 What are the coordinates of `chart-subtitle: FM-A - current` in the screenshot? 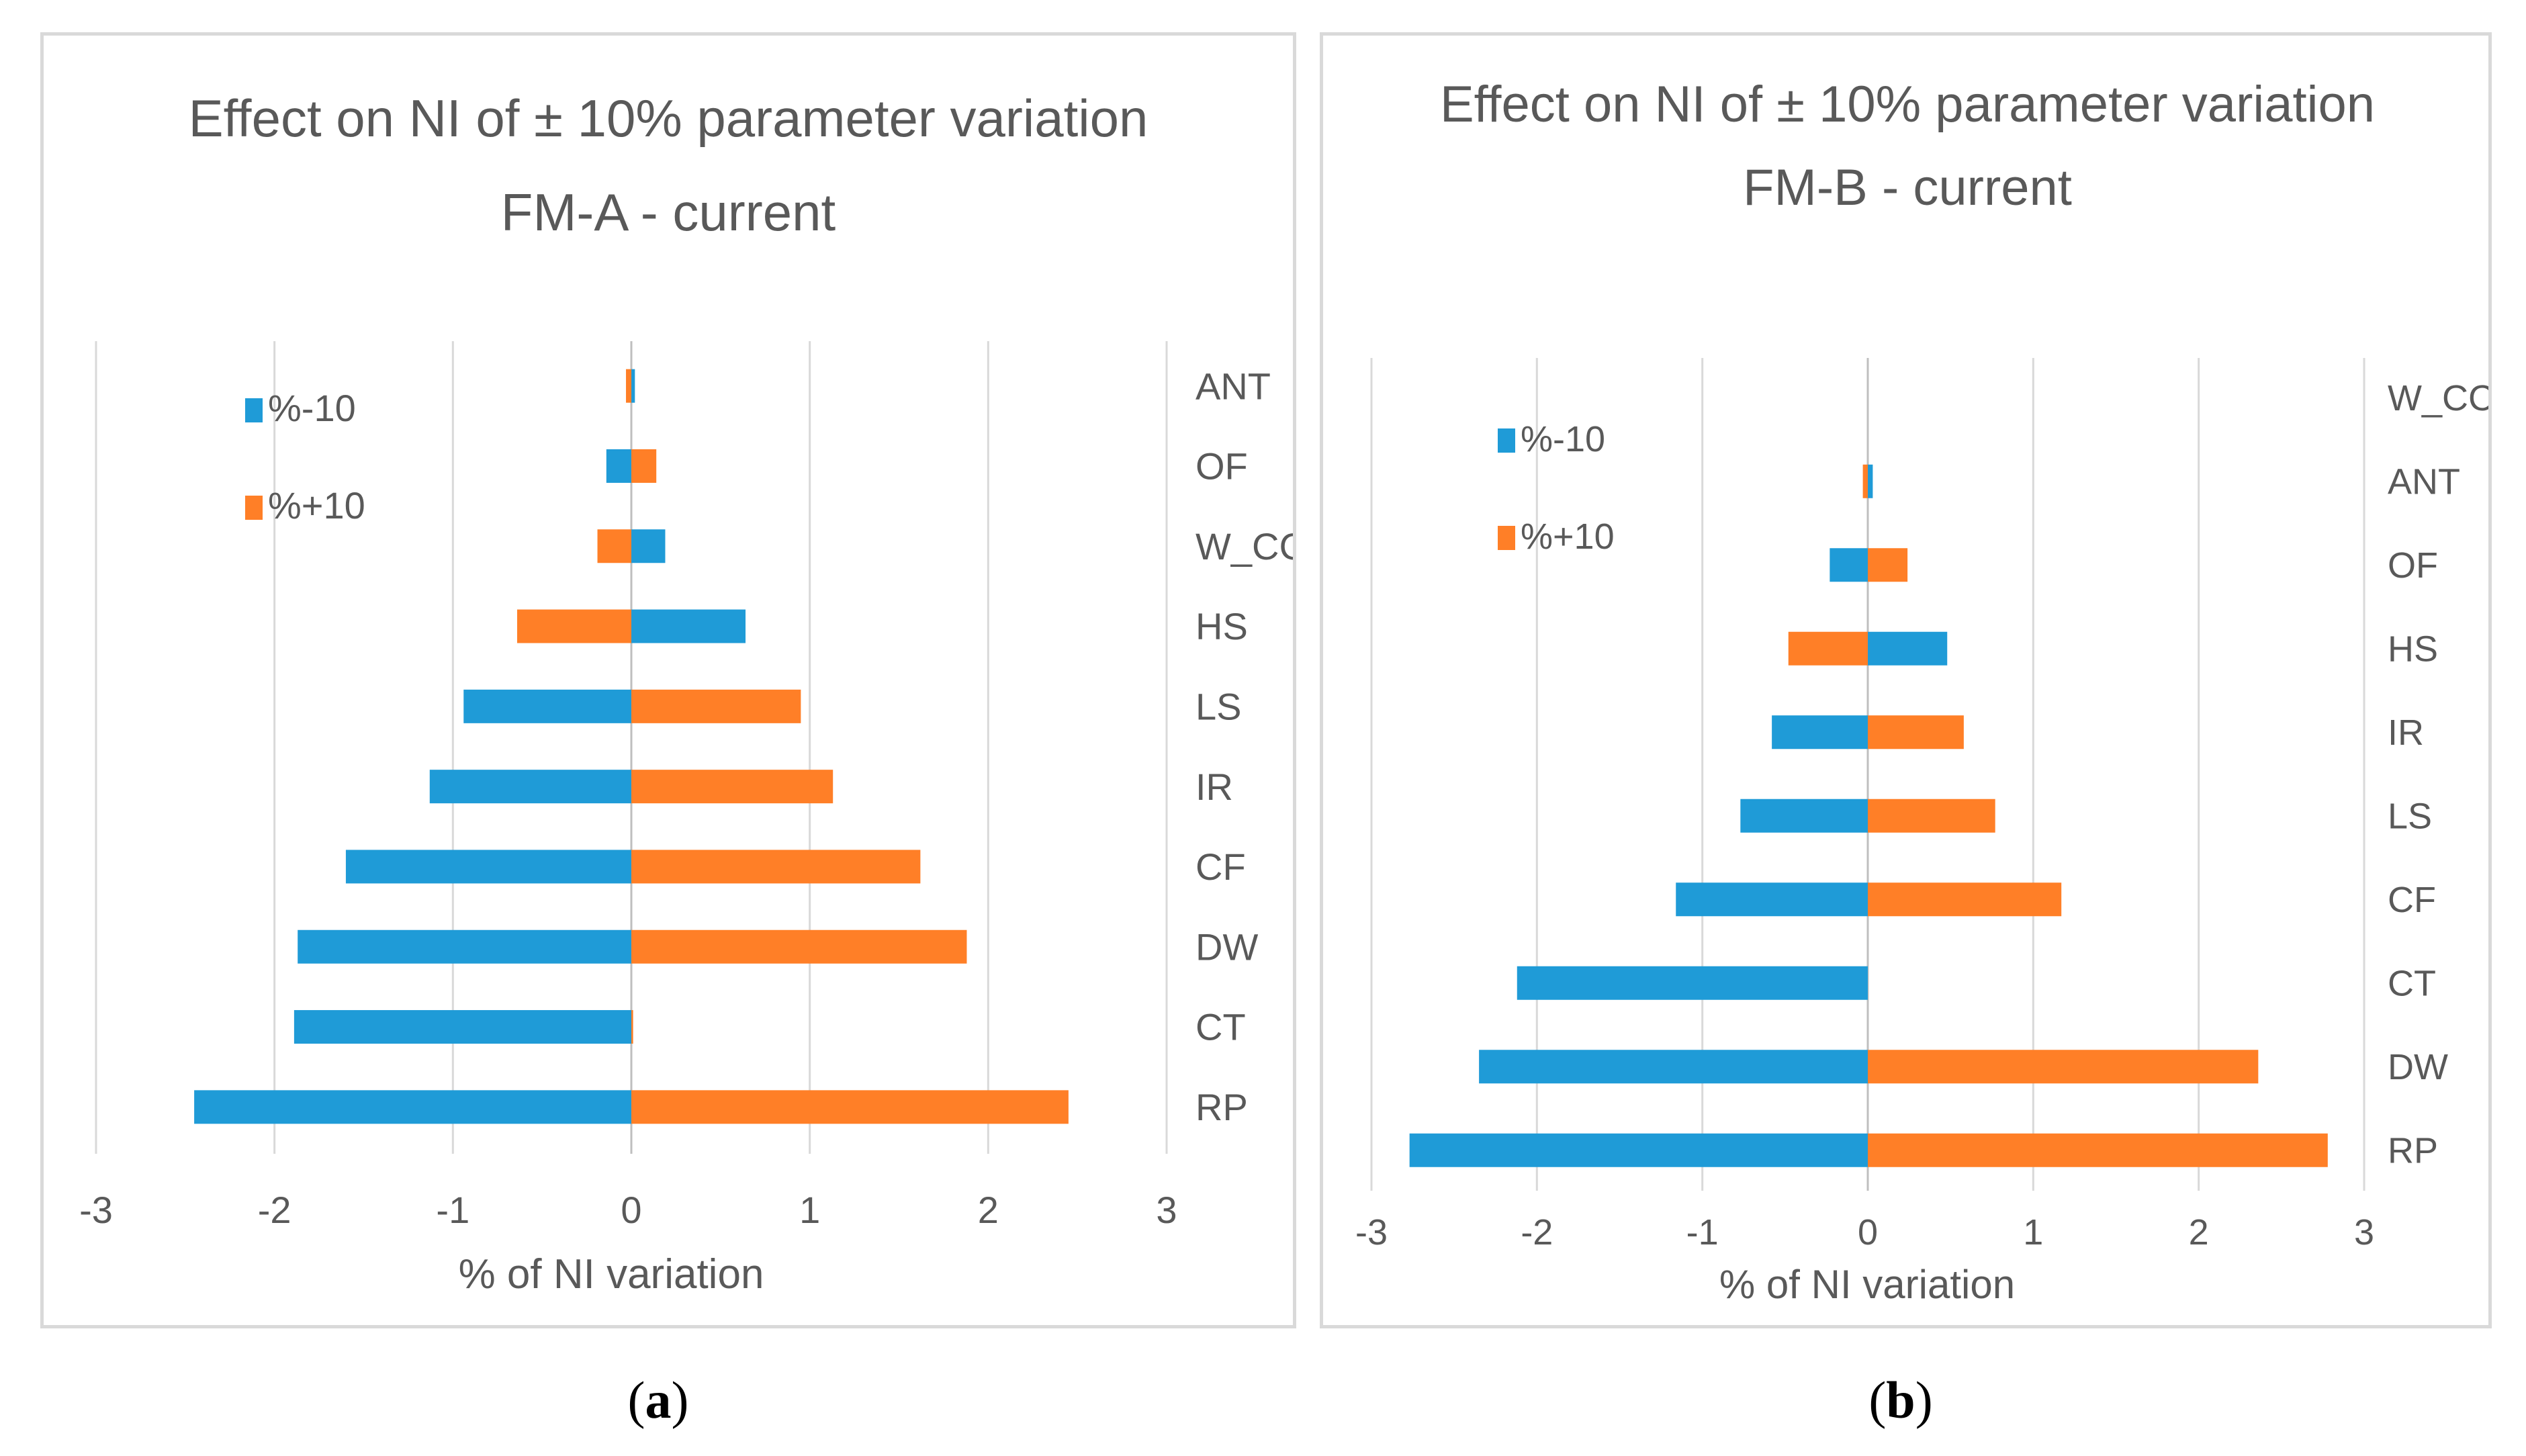 It's located at (668, 212).